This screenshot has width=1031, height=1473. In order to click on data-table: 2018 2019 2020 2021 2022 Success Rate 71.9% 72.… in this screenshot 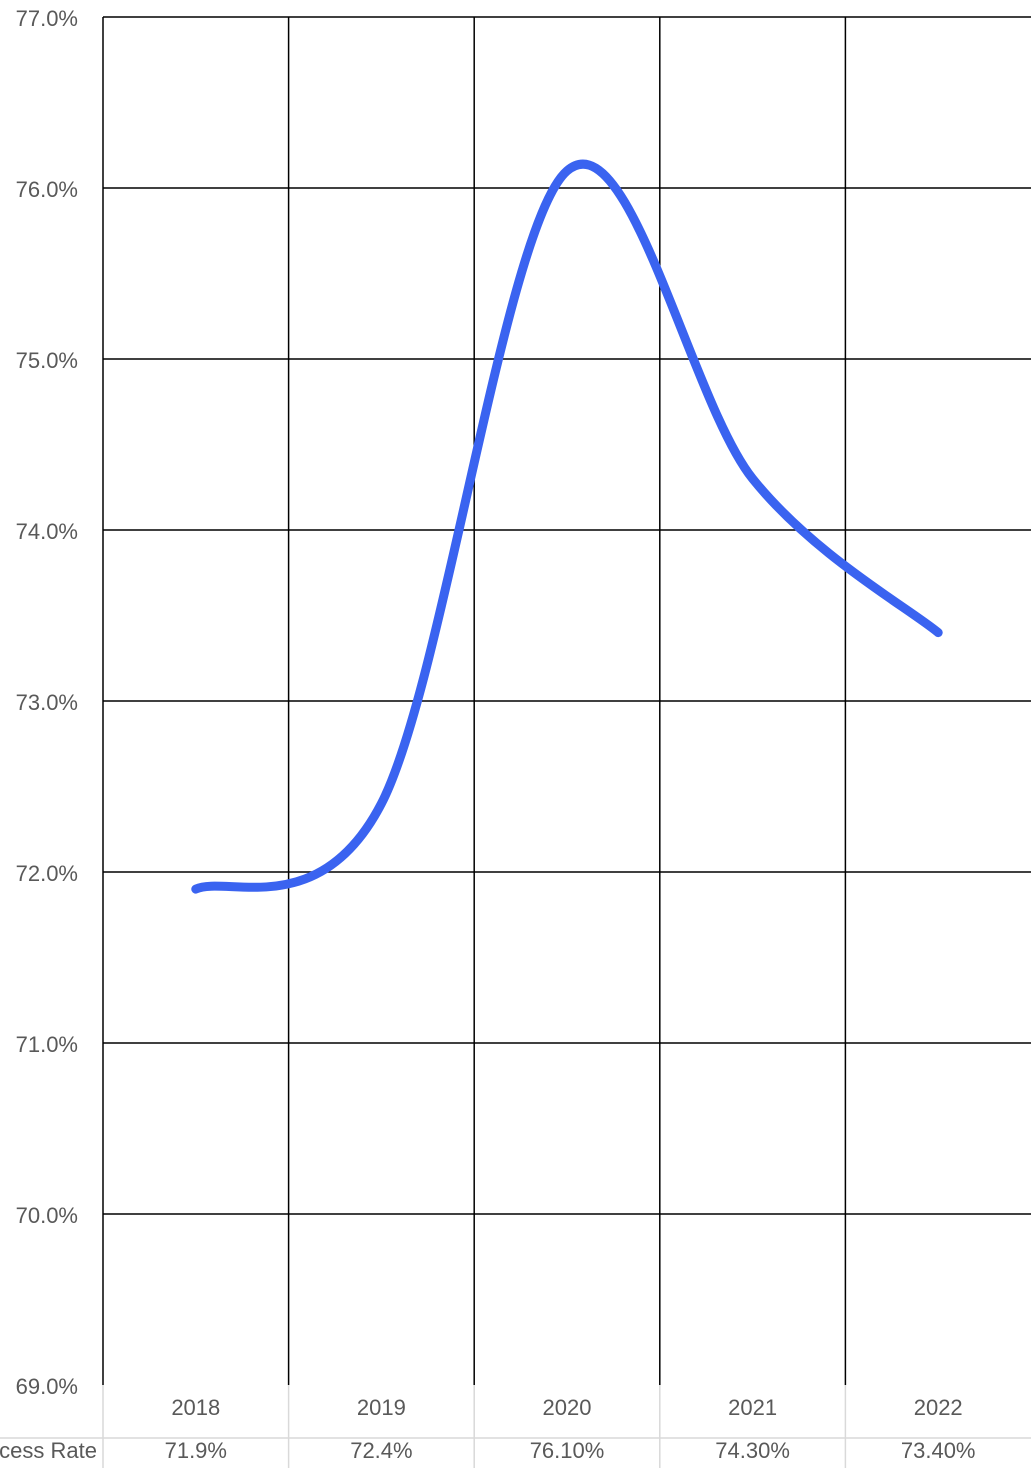, I will do `click(515, 1426)`.